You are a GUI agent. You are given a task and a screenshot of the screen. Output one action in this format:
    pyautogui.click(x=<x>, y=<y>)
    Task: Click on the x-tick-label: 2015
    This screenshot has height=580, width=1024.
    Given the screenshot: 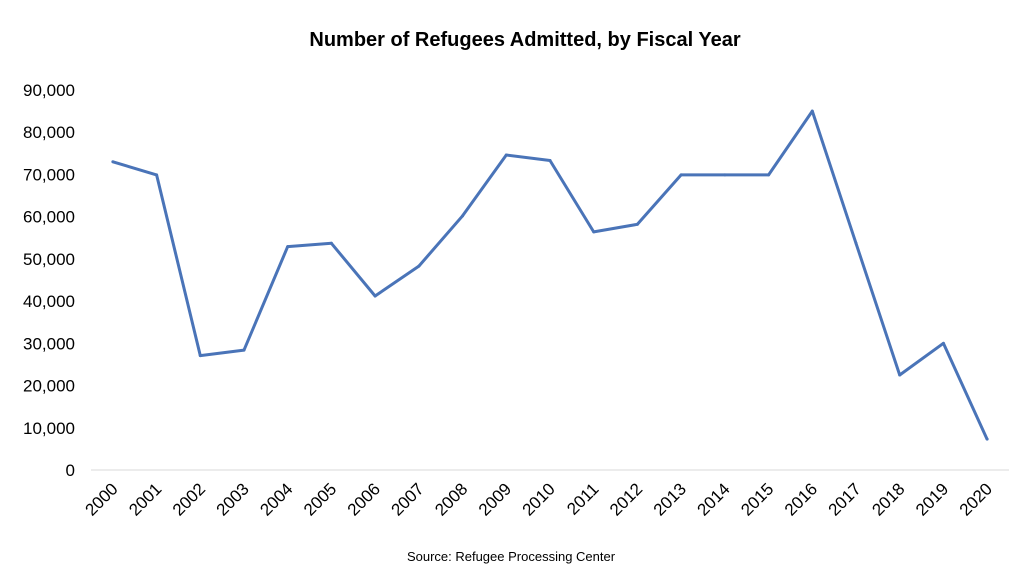 What is the action you would take?
    pyautogui.click(x=757, y=499)
    